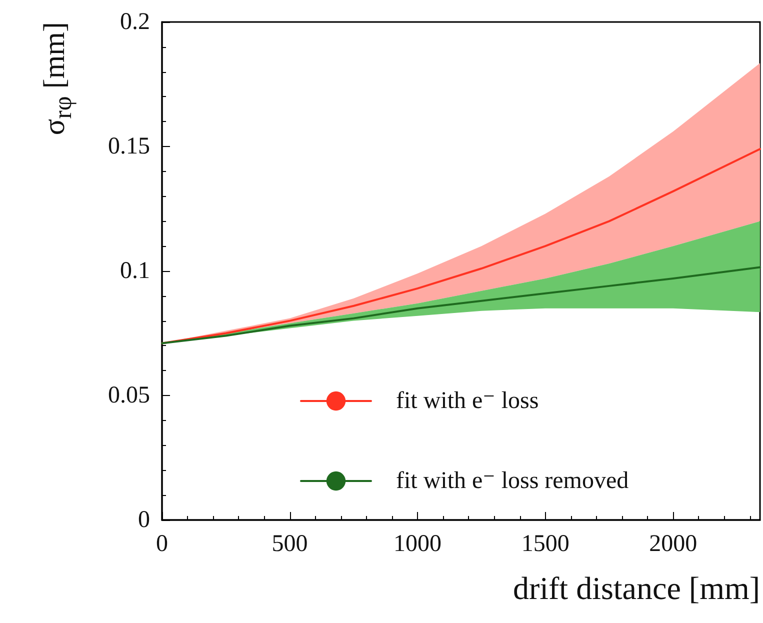 Image resolution: width=763 pixels, height=623 pixels. What do you see at coordinates (290, 544) in the screenshot?
I see `x-tick-label: 500` at bounding box center [290, 544].